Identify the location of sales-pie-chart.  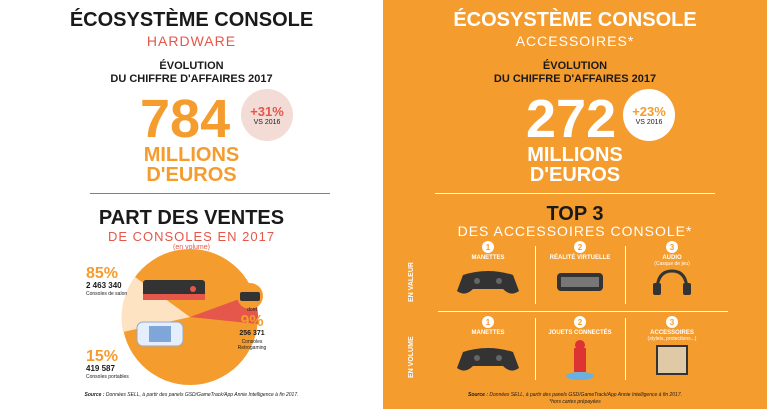
(190, 317).